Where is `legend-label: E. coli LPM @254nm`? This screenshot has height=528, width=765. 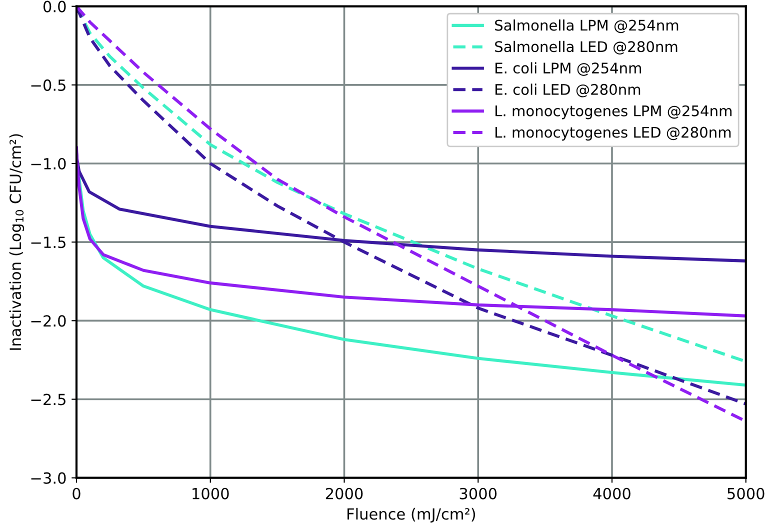 legend-label: E. coli LPM @254nm is located at coordinates (569, 69).